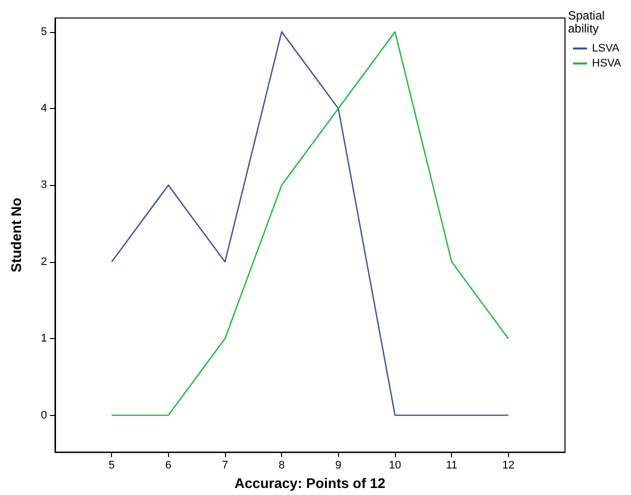 Image resolution: width=631 pixels, height=495 pixels. Describe the element at coordinates (16, 235) in the screenshot. I see `y-axis-title: Student No` at that location.